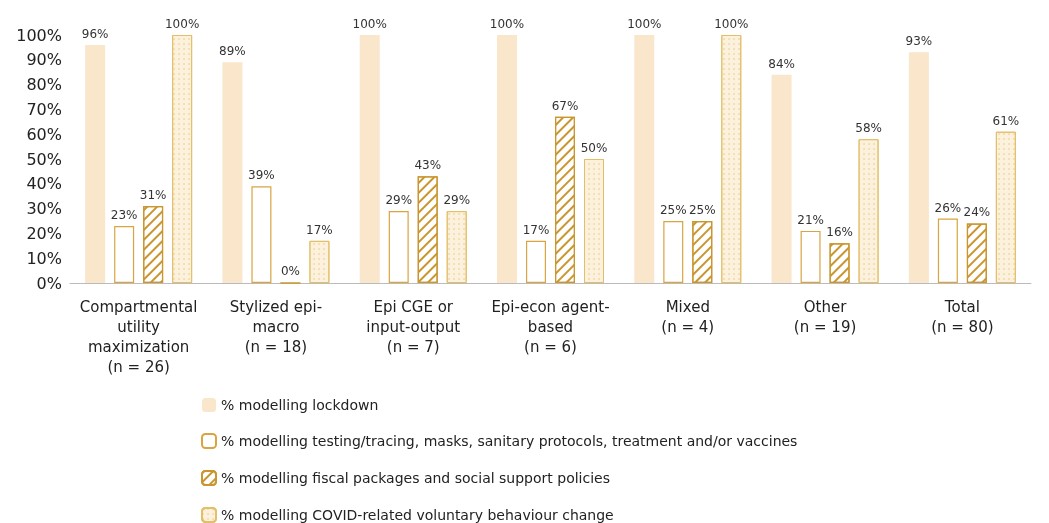 Image resolution: width=1049 pixels, height=523 pixels. What do you see at coordinates (781, 63) in the screenshot?
I see `data-label: 84%` at bounding box center [781, 63].